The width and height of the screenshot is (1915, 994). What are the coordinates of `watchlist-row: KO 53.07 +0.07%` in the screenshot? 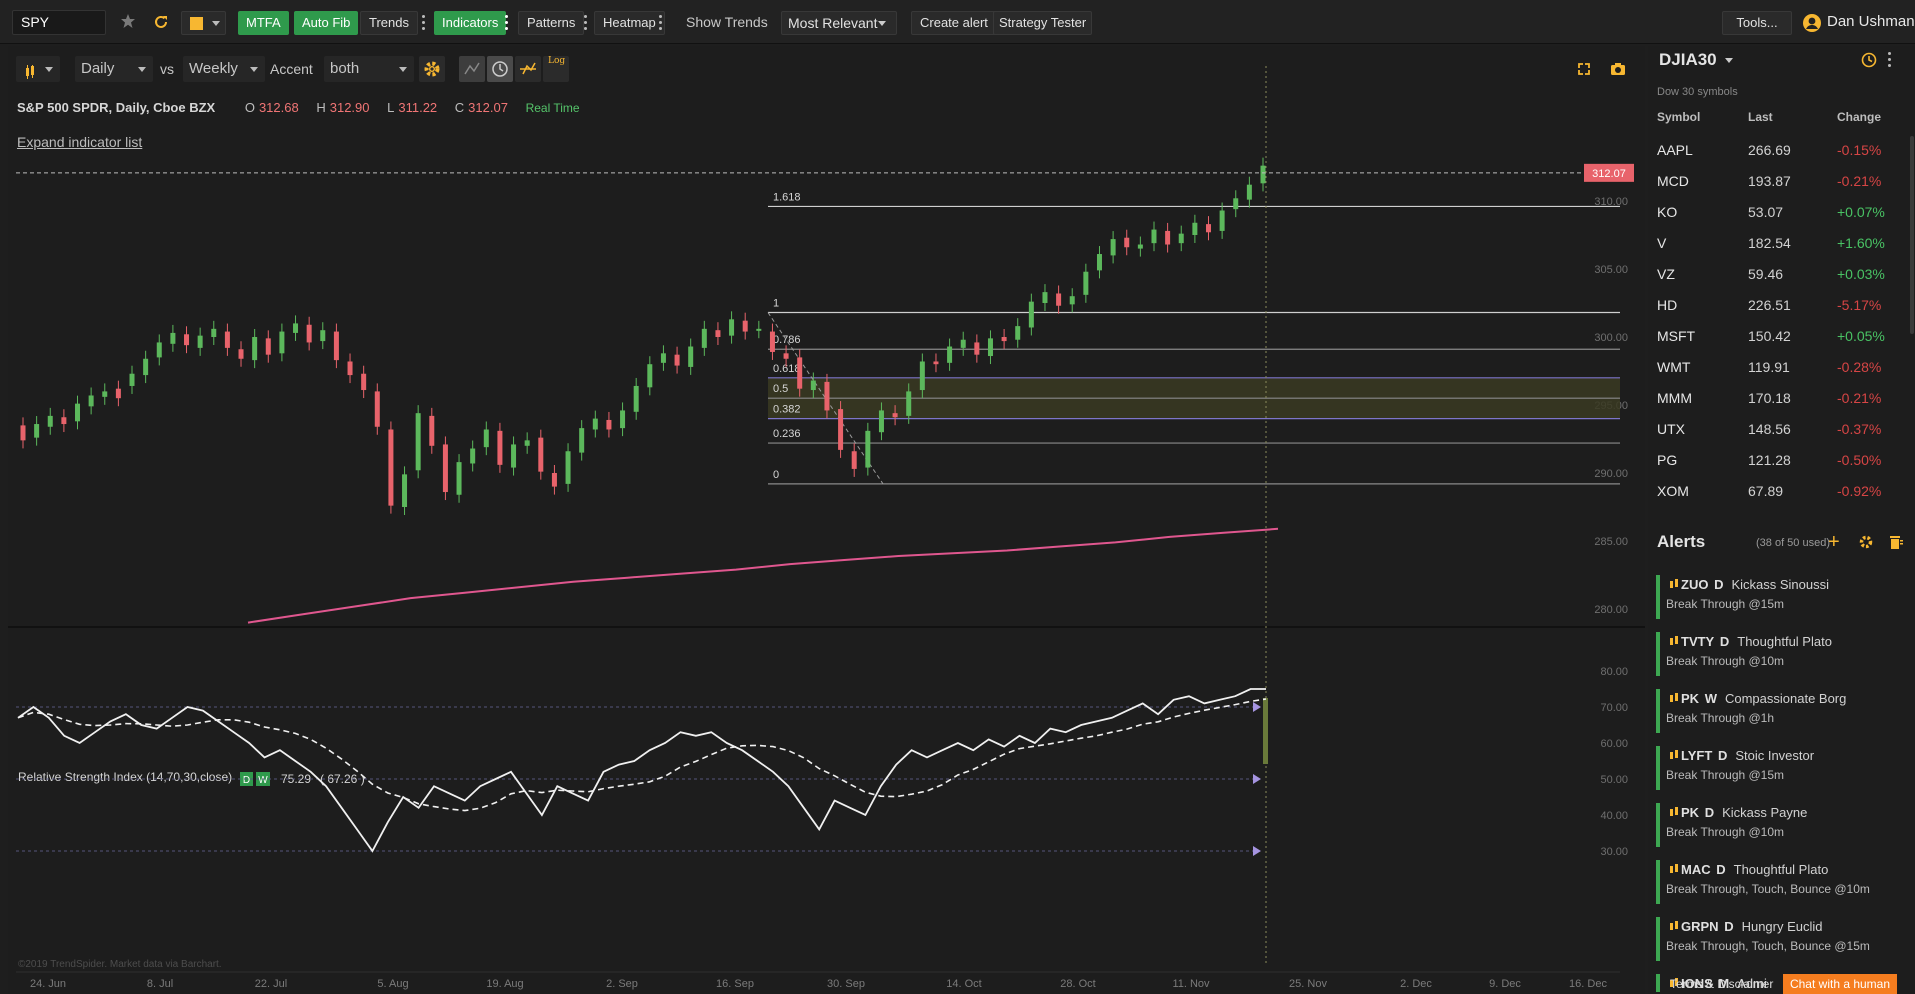 It's located at (1778, 212).